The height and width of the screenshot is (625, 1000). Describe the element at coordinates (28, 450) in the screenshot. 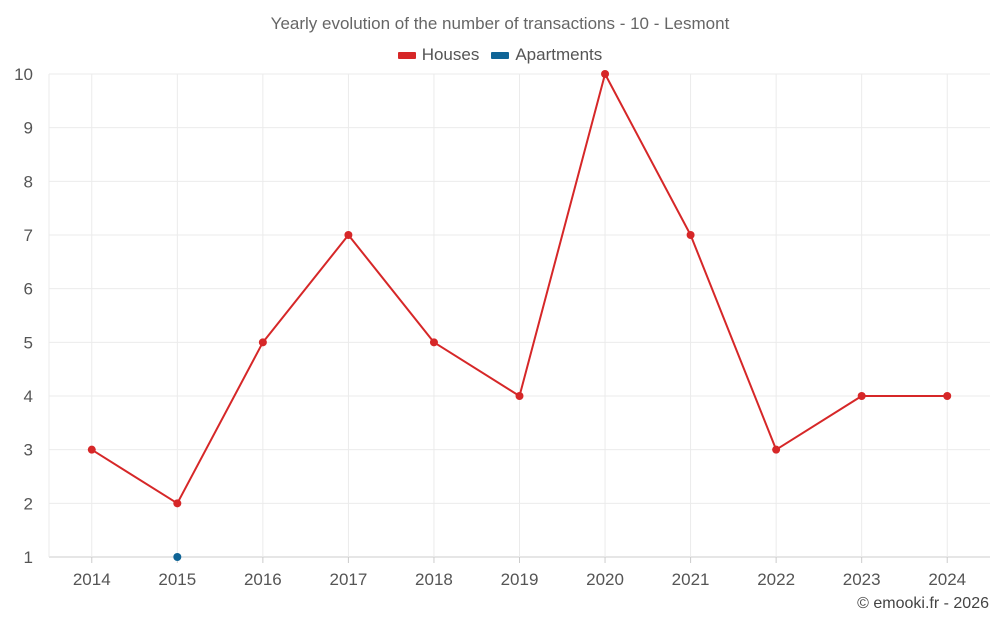

I see `y-tick-label-3: 3` at that location.